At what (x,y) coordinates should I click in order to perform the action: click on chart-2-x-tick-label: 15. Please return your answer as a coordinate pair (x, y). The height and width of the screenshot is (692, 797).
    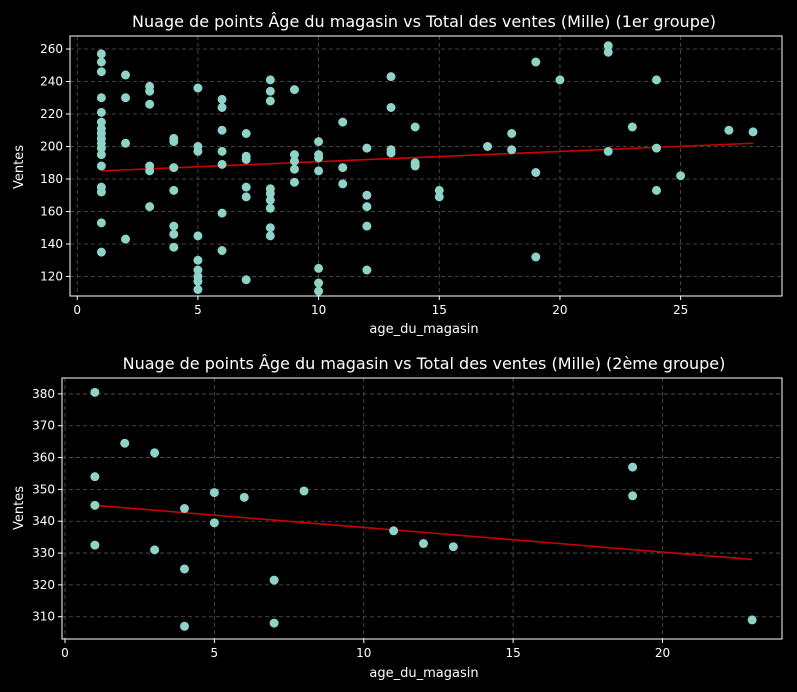
    Looking at the image, I should click on (512, 653).